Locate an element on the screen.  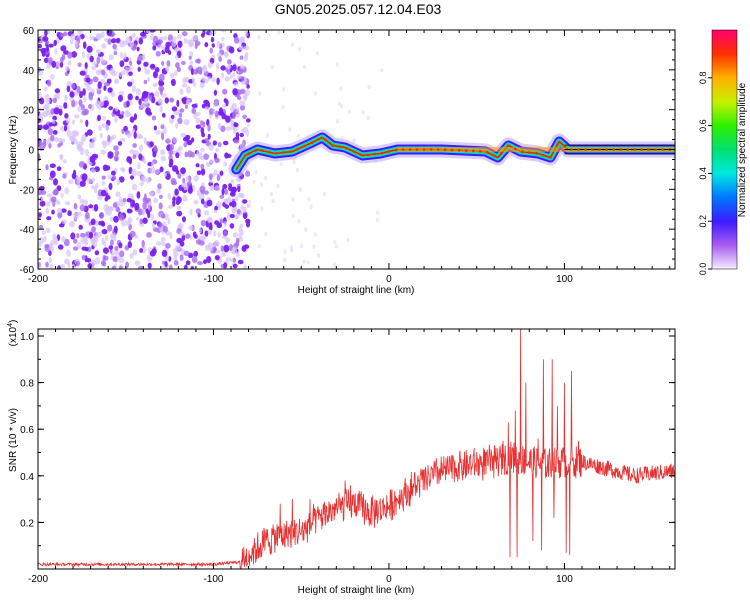
y-tick-label: -20 is located at coordinates (27, 190).